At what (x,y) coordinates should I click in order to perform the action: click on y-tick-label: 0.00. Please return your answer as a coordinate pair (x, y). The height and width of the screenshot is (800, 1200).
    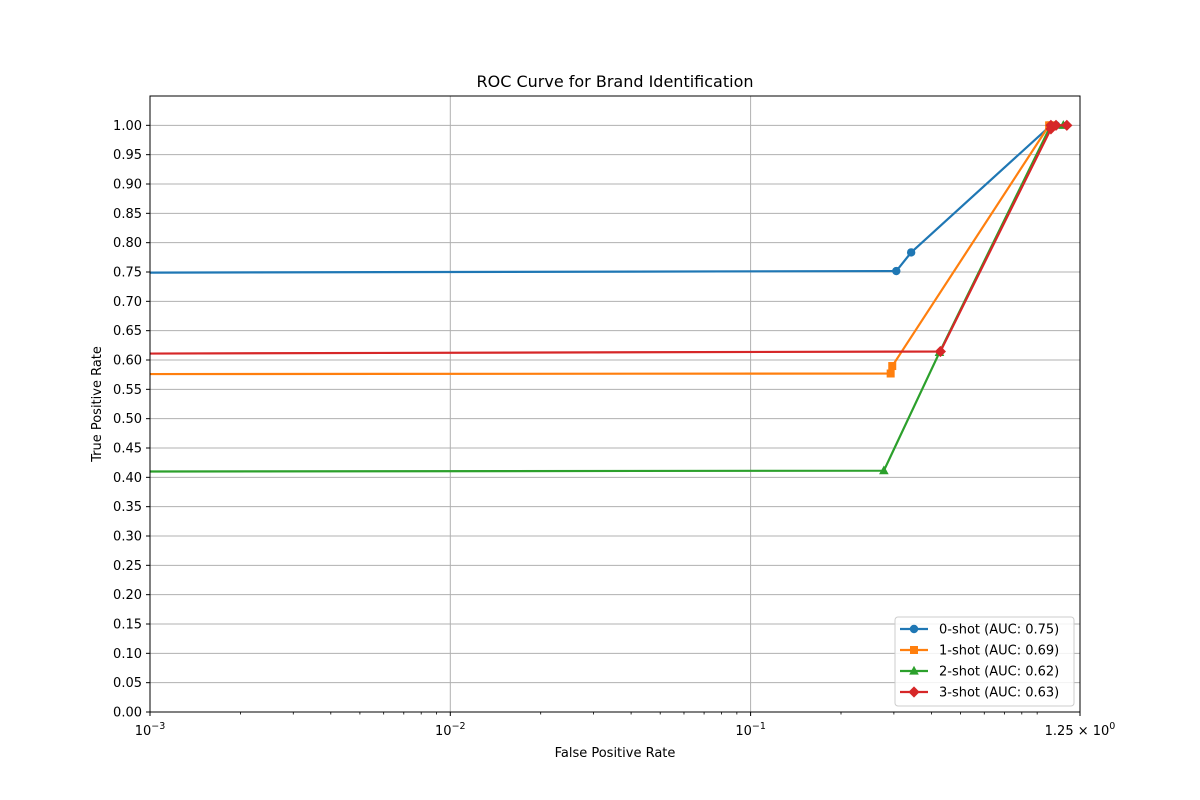
    Looking at the image, I should click on (127, 713).